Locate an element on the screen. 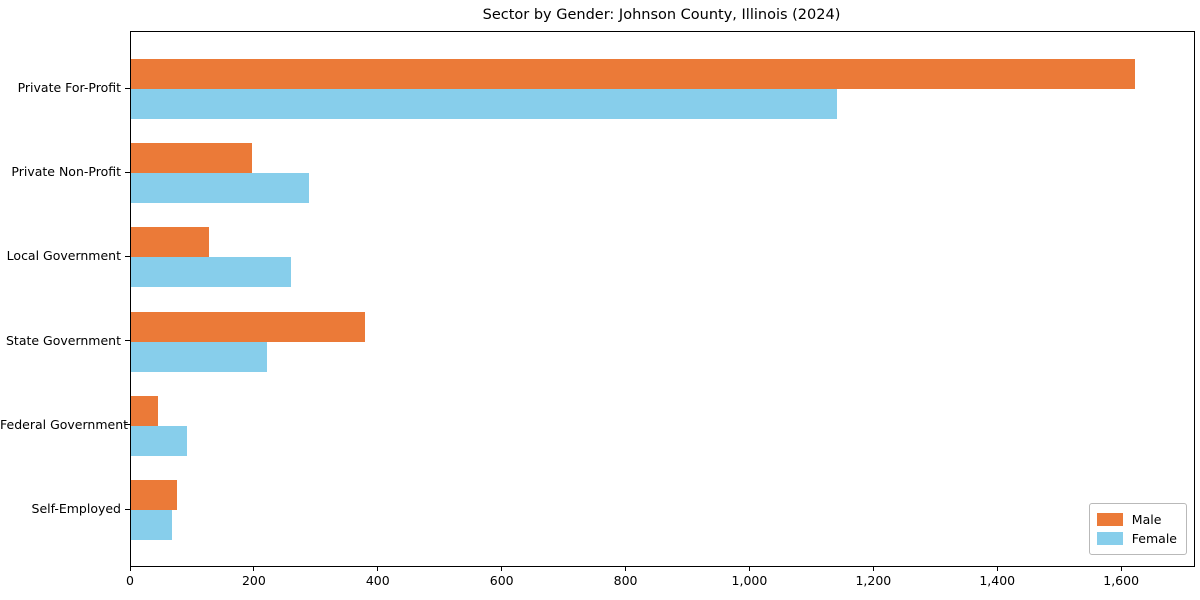 The width and height of the screenshot is (1200, 600). bar-male-private-for-profit is located at coordinates (633, 74).